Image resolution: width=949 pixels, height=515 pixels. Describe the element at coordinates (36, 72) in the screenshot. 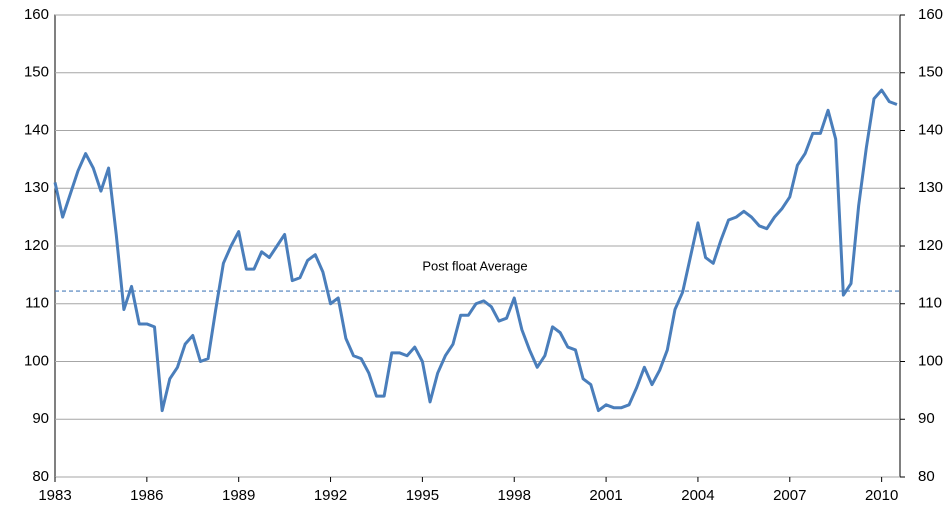

I see `y-tick-label: 150` at that location.